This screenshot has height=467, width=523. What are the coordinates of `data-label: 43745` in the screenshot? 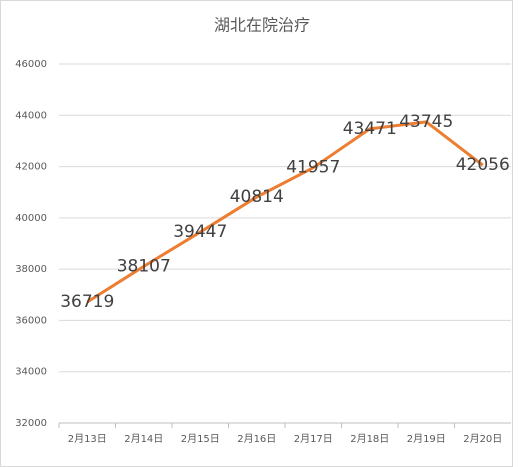 It's located at (426, 122).